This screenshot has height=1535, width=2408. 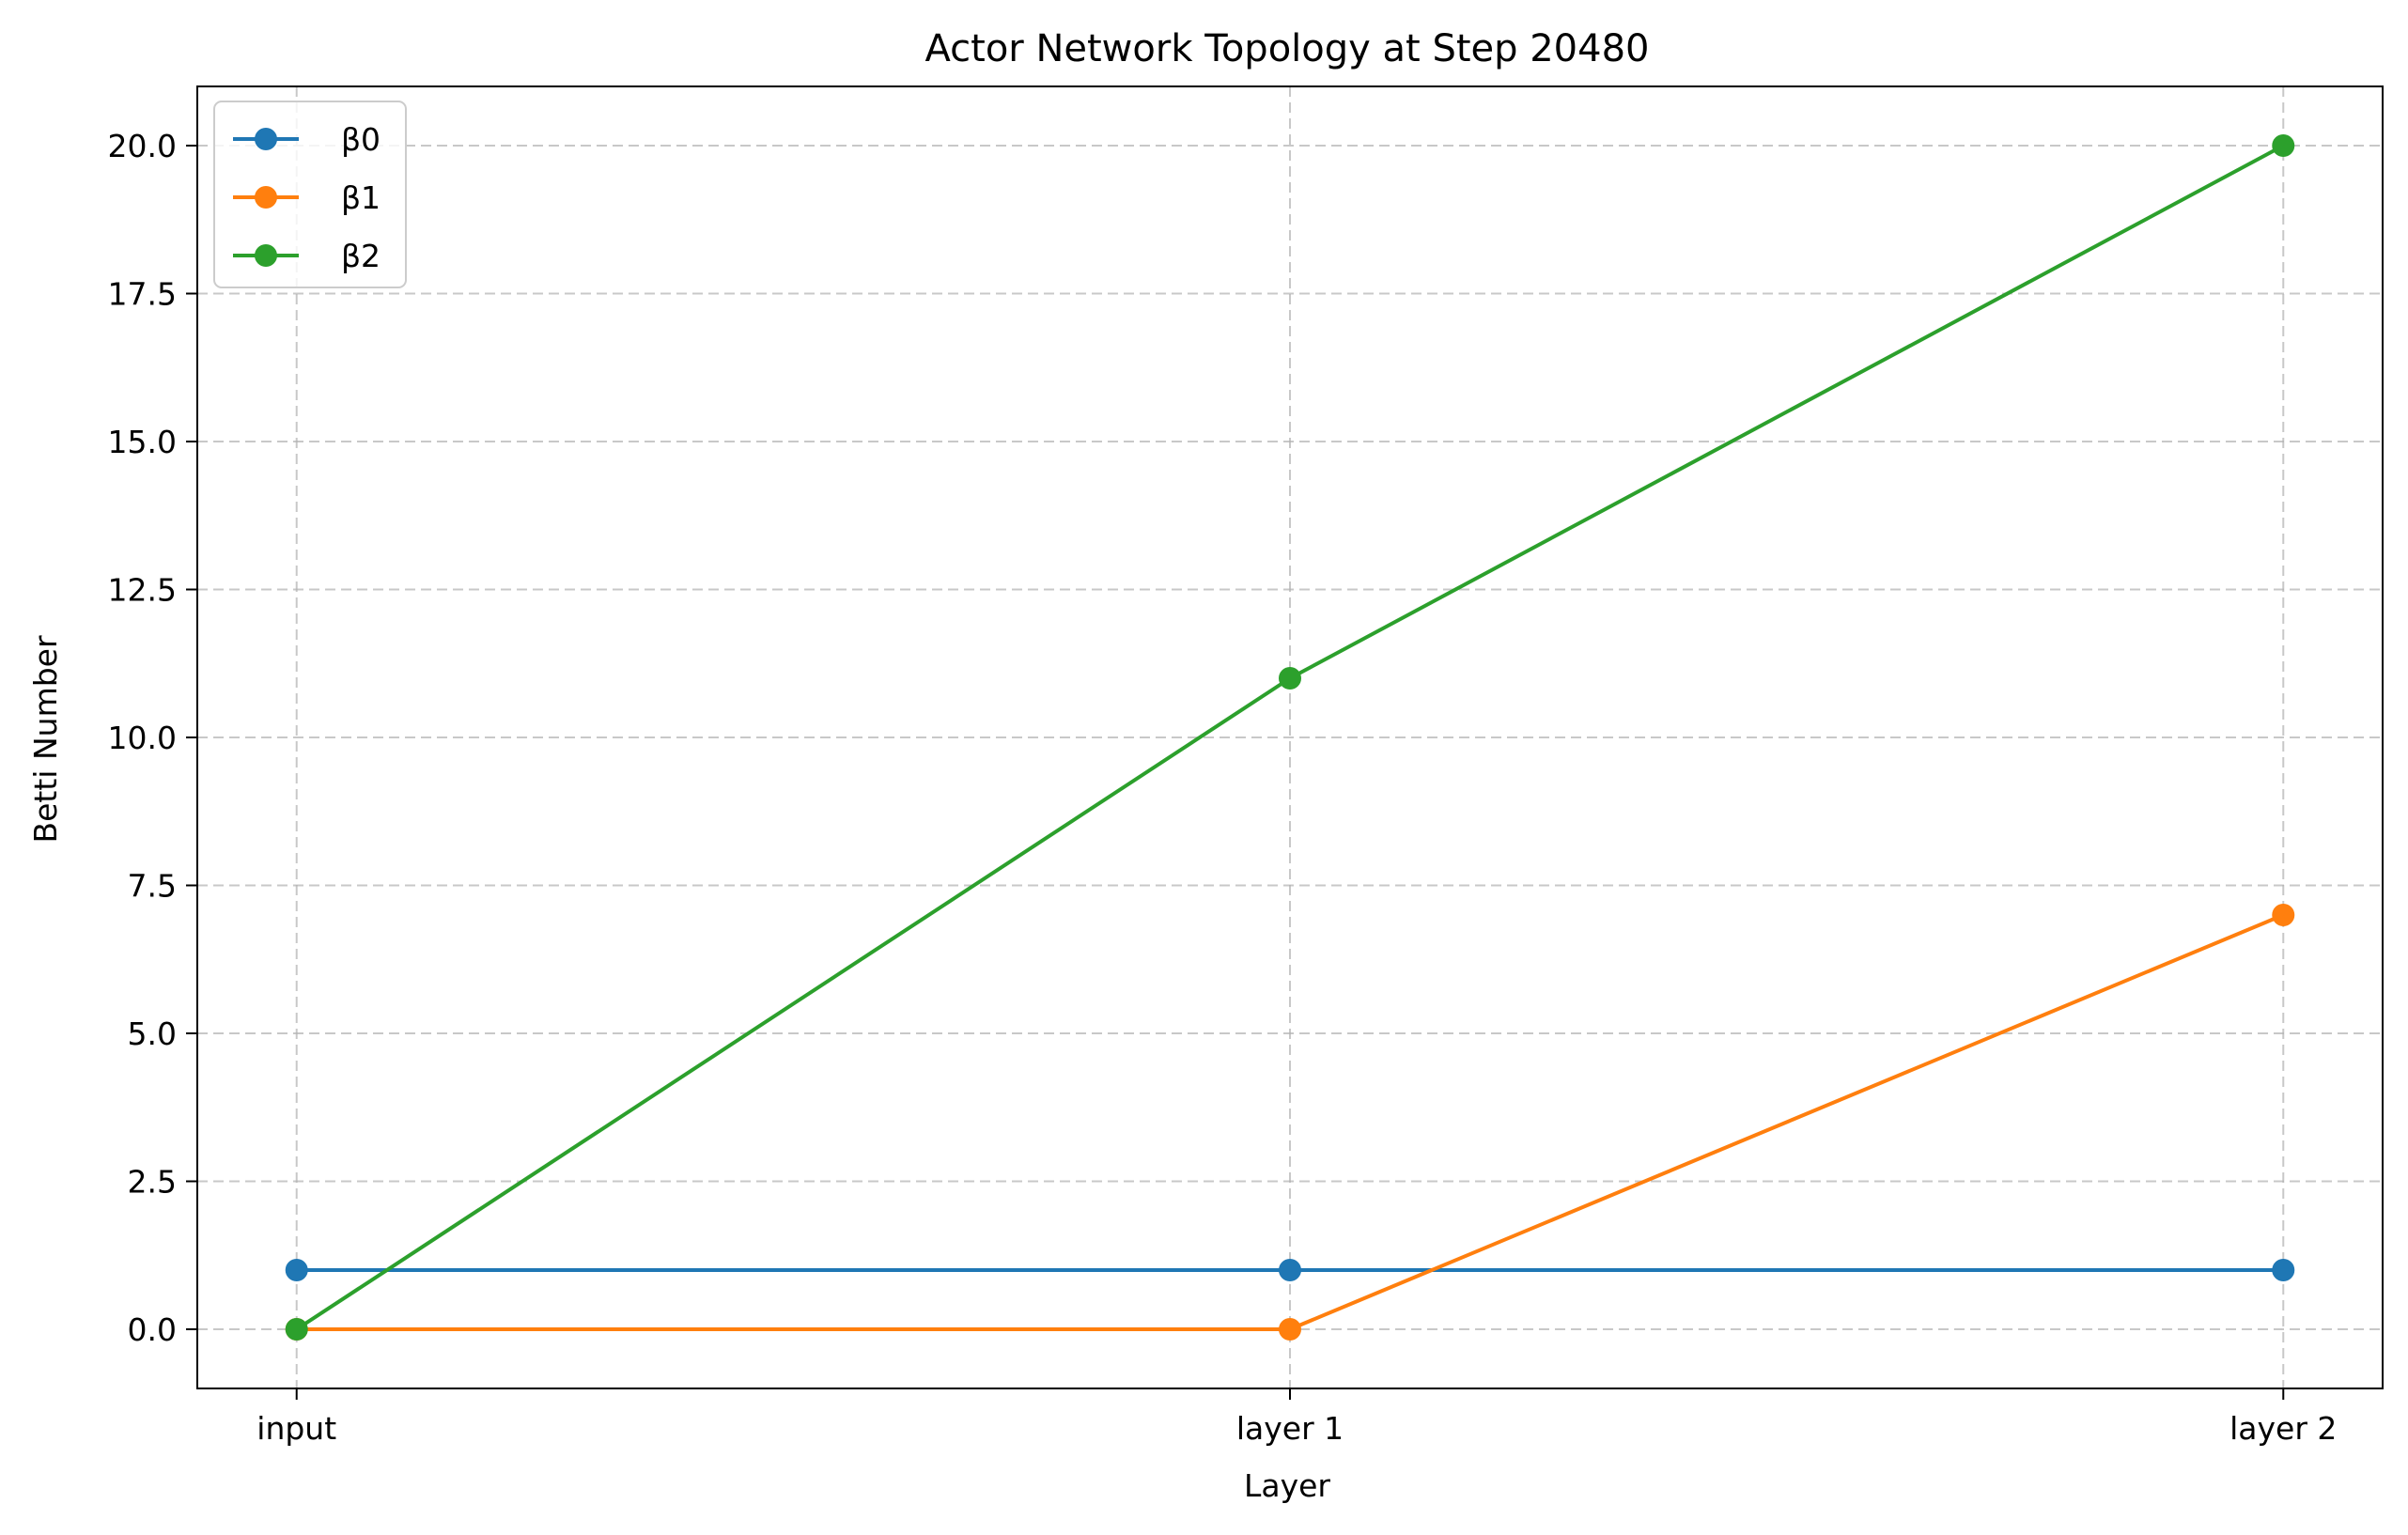 I want to click on y-axis-ticks: 0.0 2.5 5.0 7.5 10.0 12.5 15.0 17.5 20.0, so click(x=152, y=738).